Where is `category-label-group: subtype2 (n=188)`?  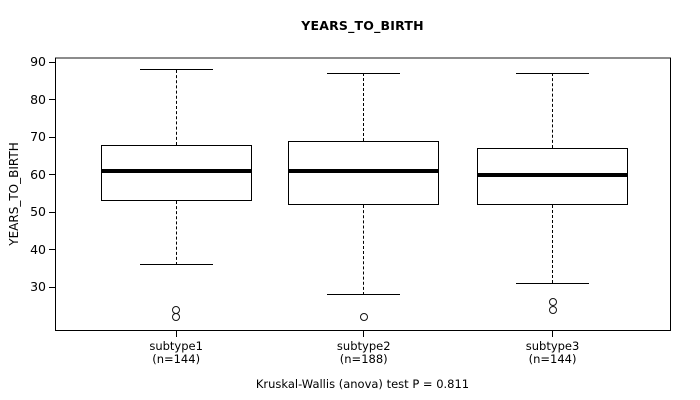
category-label-group: subtype2 (n=188) is located at coordinates (364, 353).